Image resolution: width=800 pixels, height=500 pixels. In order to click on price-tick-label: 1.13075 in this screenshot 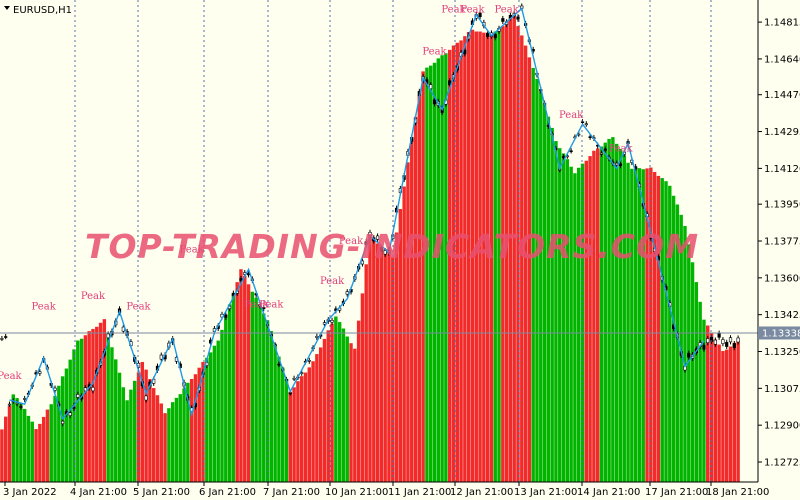, I will do `click(782, 389)`.